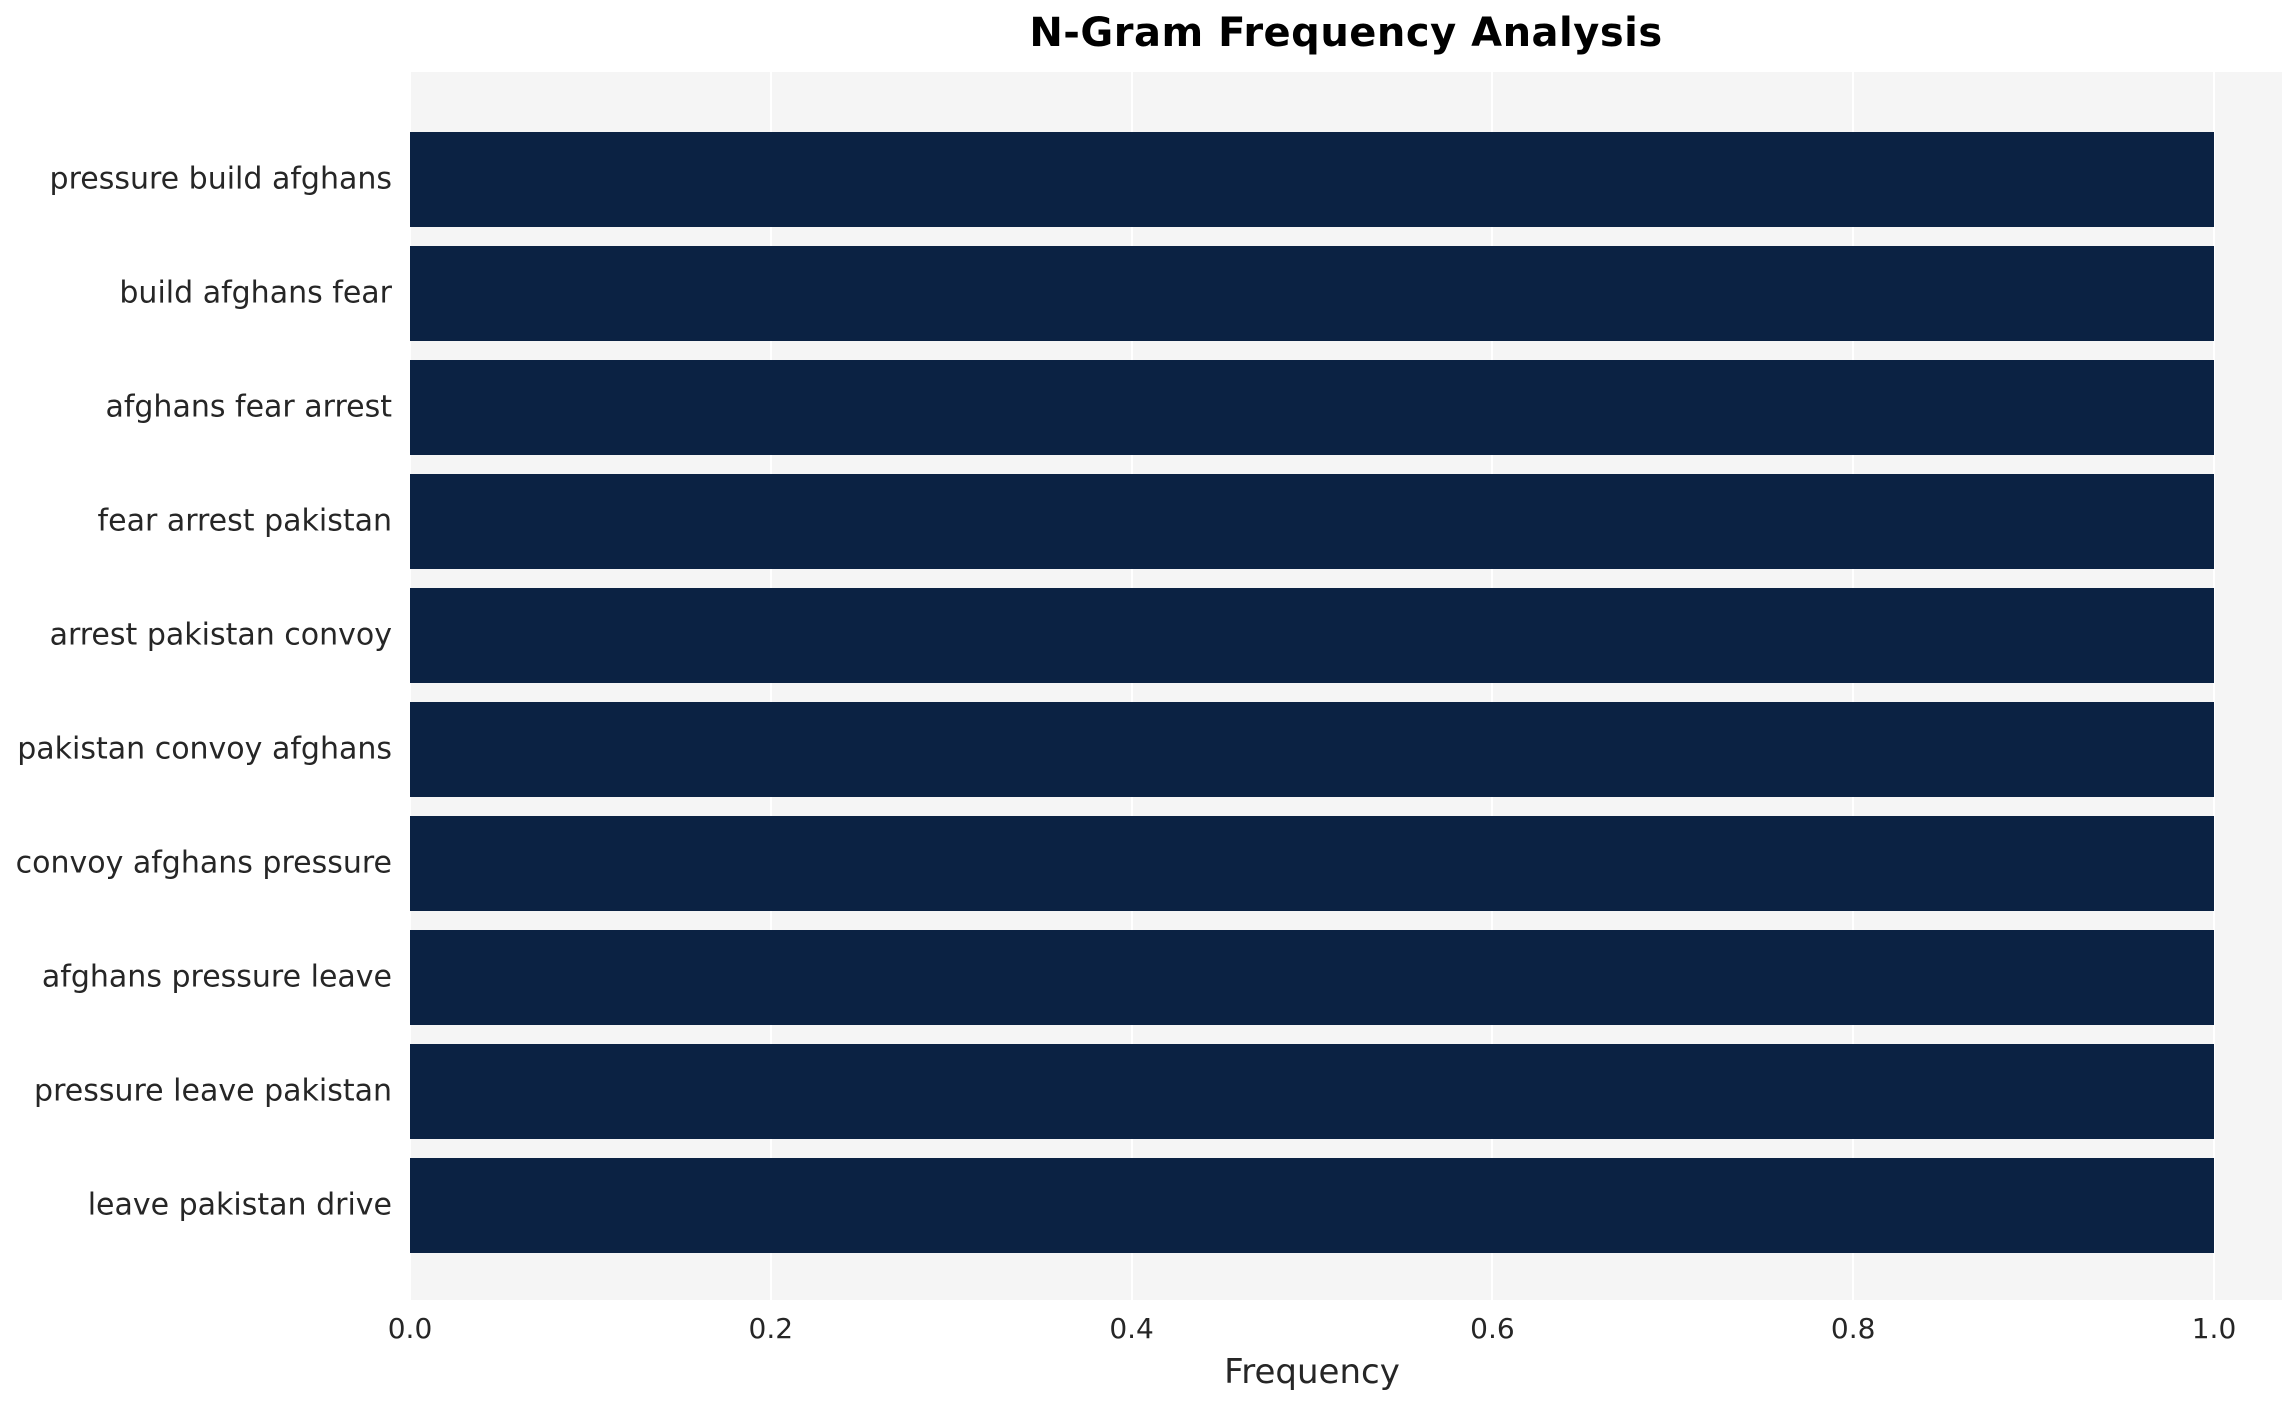  What do you see at coordinates (1131, 1328) in the screenshot?
I see `x-axis-tick-label: 0.4` at bounding box center [1131, 1328].